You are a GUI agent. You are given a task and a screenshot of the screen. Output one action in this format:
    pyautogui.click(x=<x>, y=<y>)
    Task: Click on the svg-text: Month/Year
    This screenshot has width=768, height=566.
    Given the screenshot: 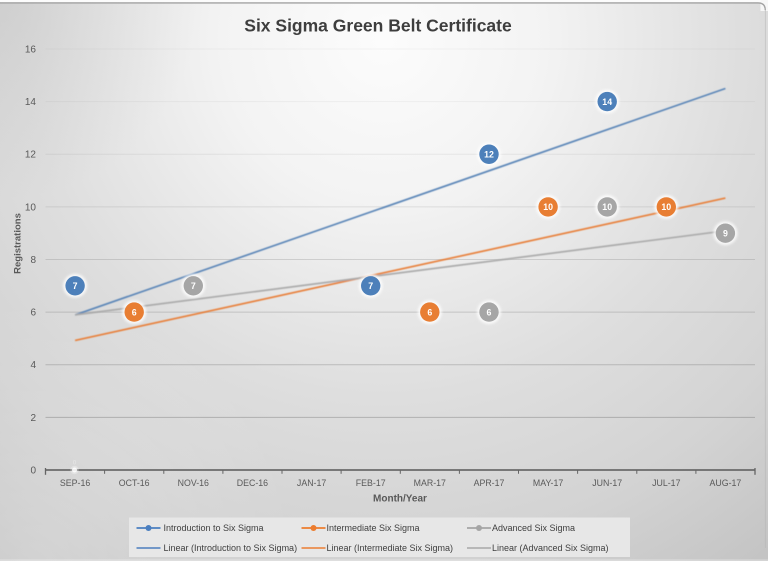 What is the action you would take?
    pyautogui.click(x=400, y=499)
    